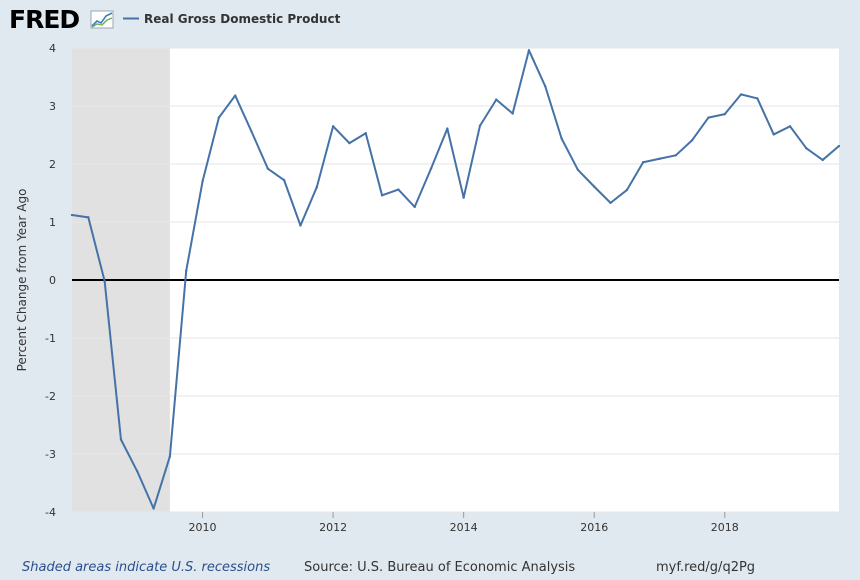  I want to click on x-tick-labels: 2010 2012 2014 2016 2018, so click(464, 523).